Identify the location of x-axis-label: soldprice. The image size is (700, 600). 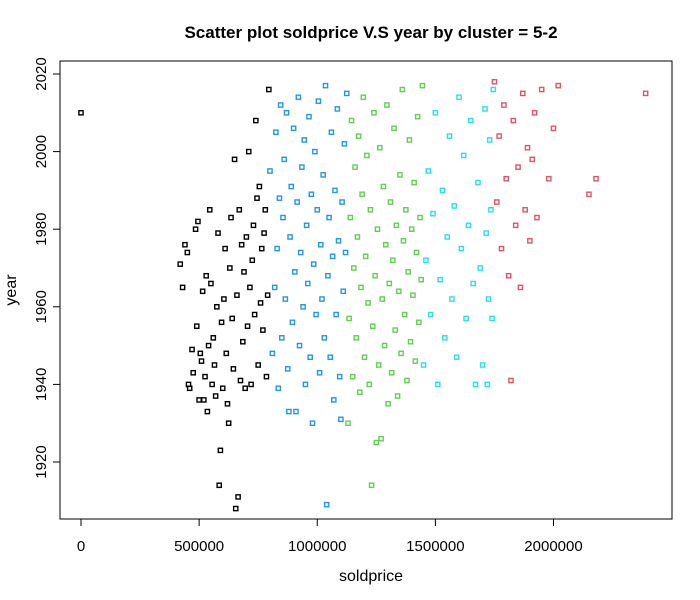
(371, 576).